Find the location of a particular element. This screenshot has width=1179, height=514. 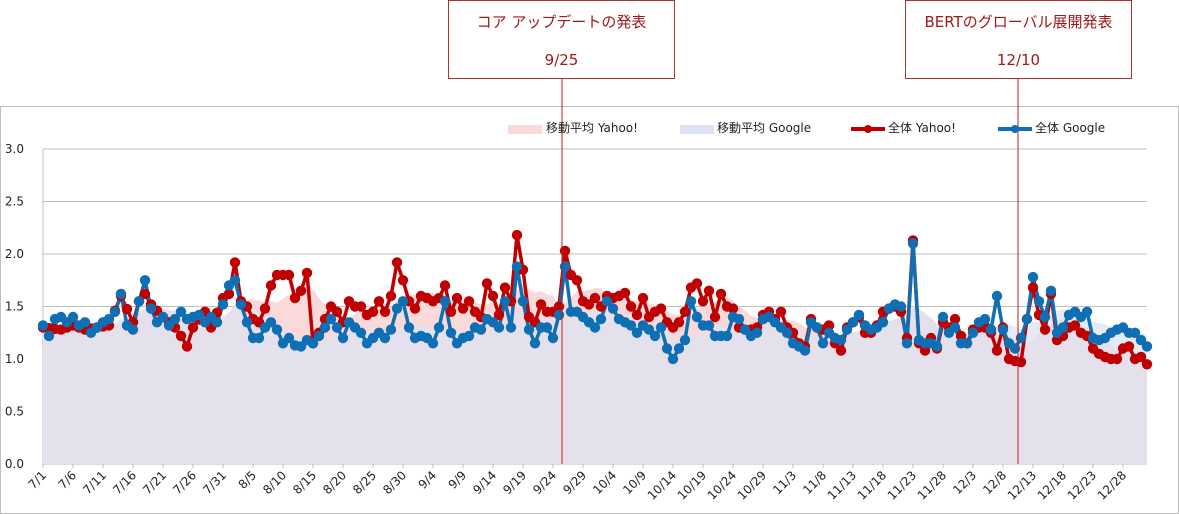

legend-swatch-ma-yahoo is located at coordinates (525, 129).